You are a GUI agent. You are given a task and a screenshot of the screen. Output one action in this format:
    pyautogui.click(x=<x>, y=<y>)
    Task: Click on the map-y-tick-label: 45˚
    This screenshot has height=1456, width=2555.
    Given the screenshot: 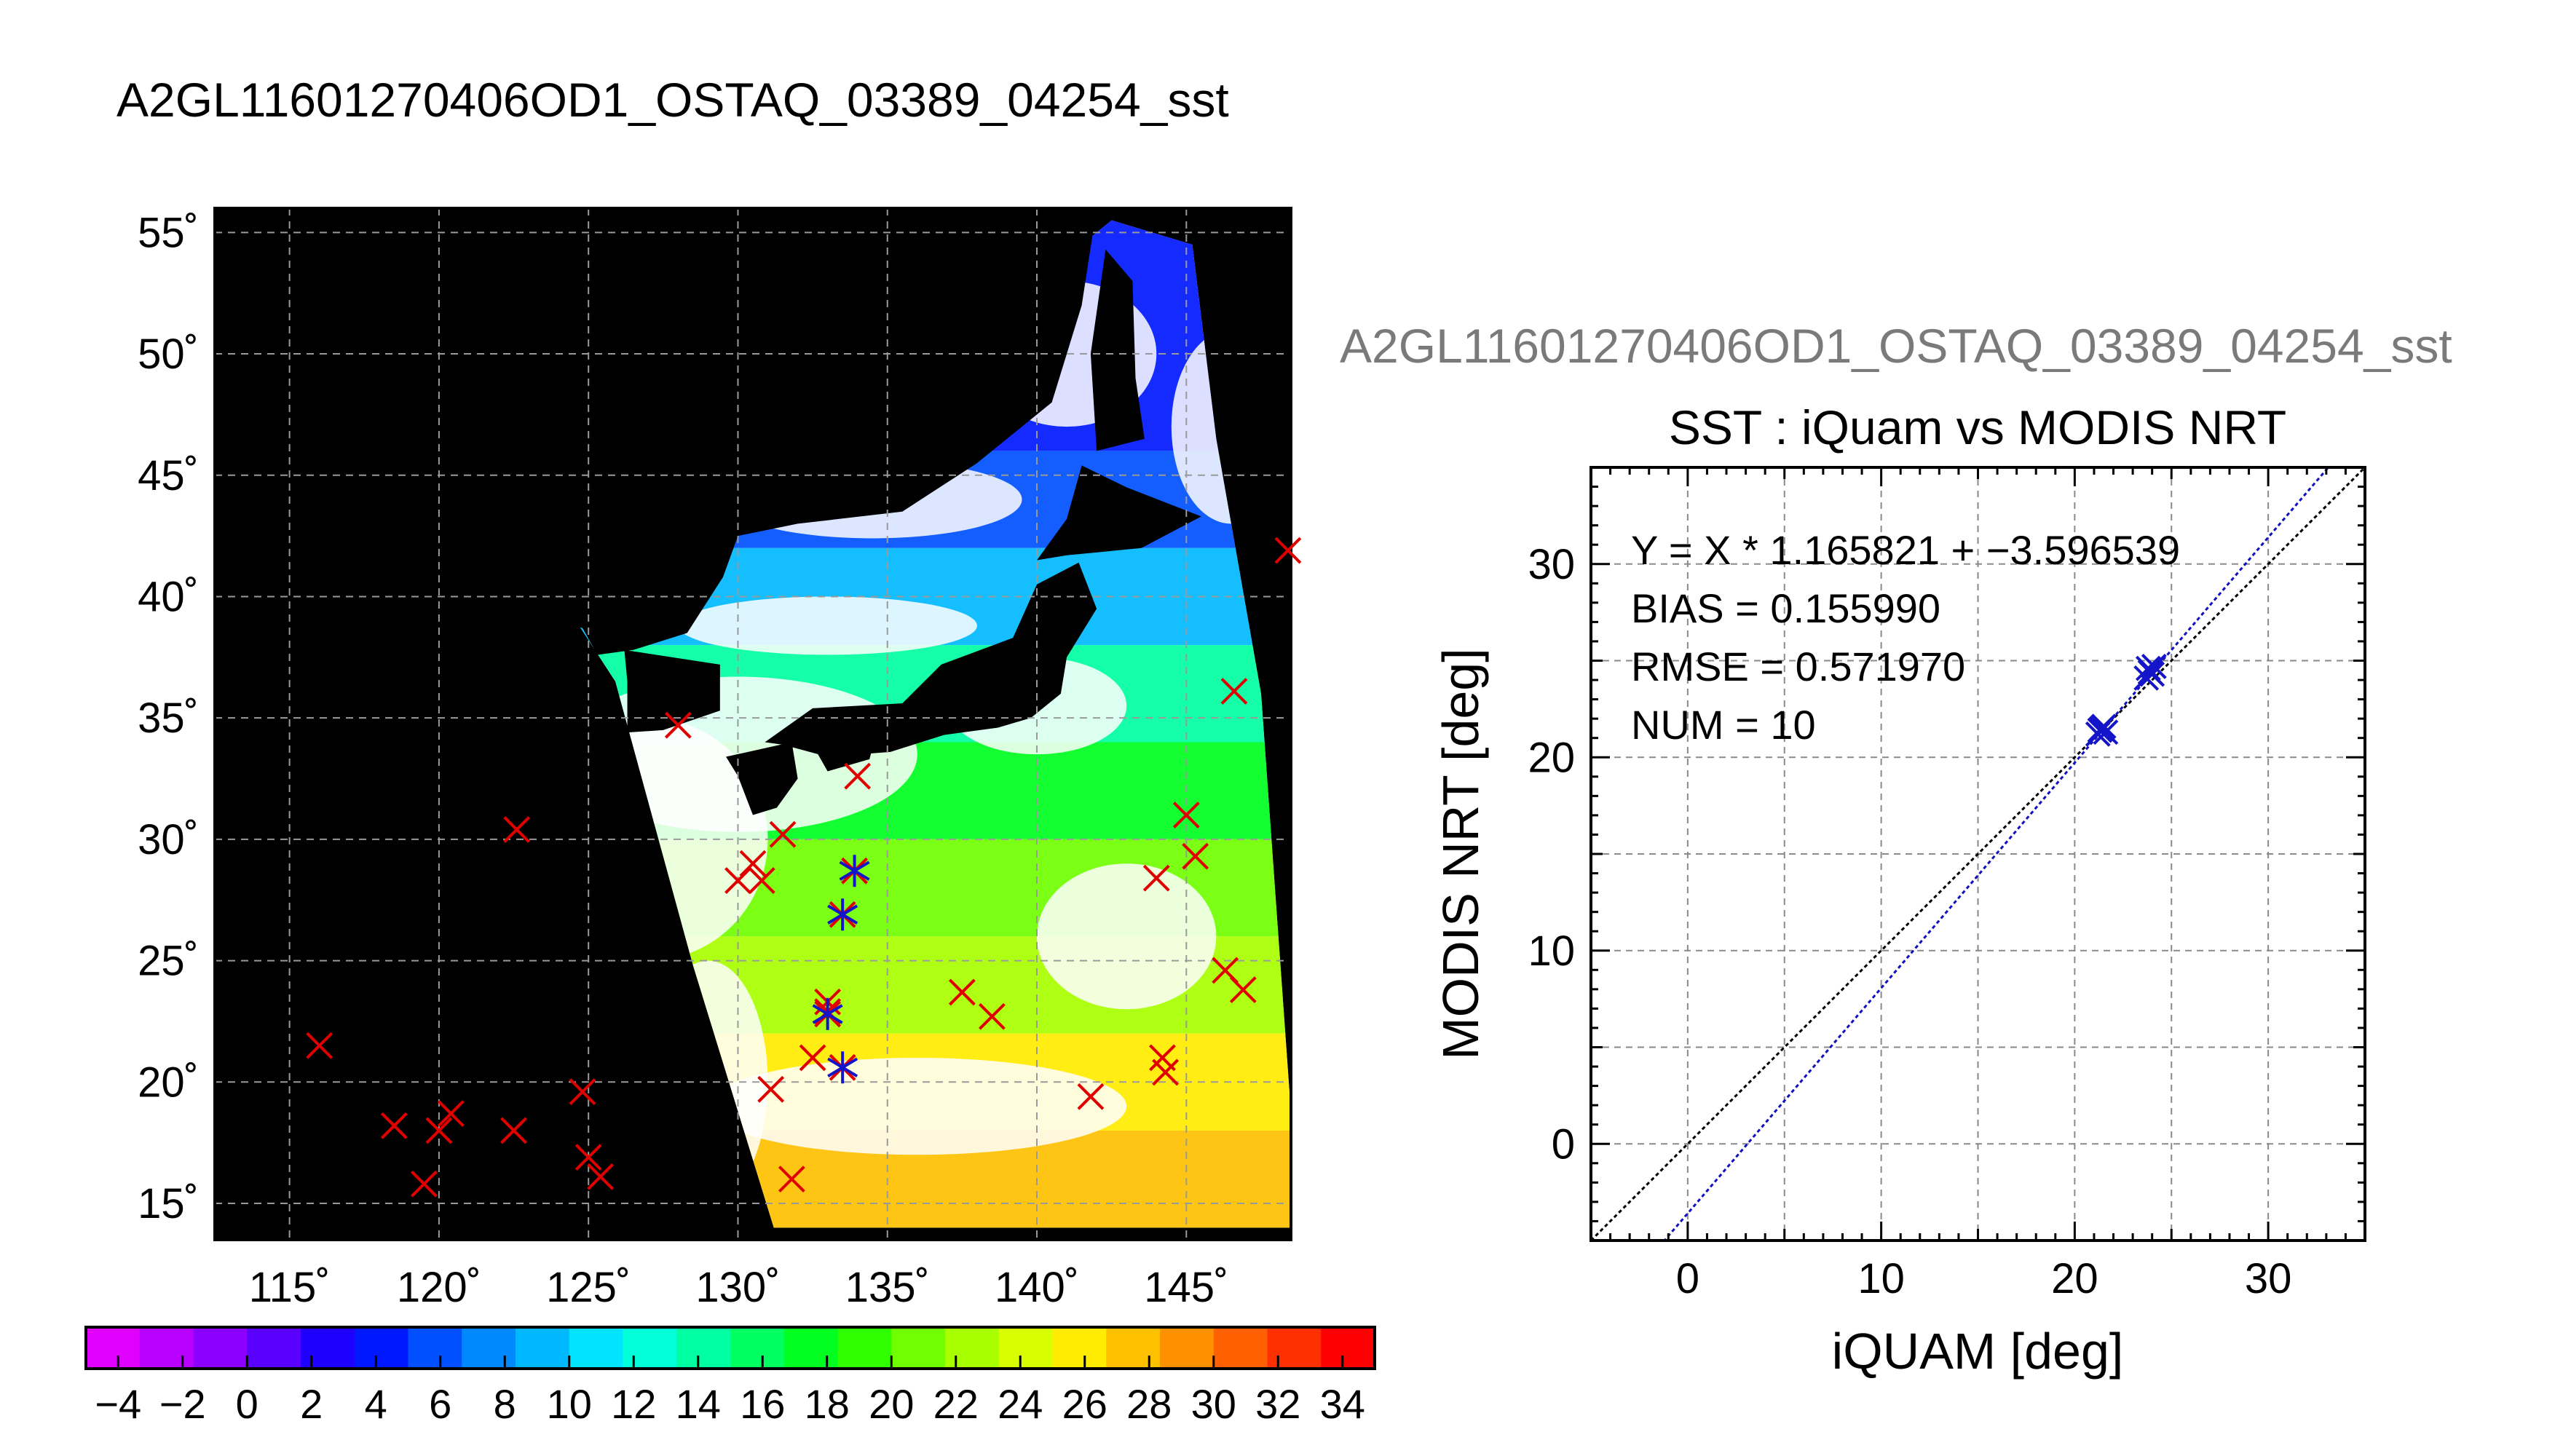 What is the action you would take?
    pyautogui.click(x=168, y=475)
    